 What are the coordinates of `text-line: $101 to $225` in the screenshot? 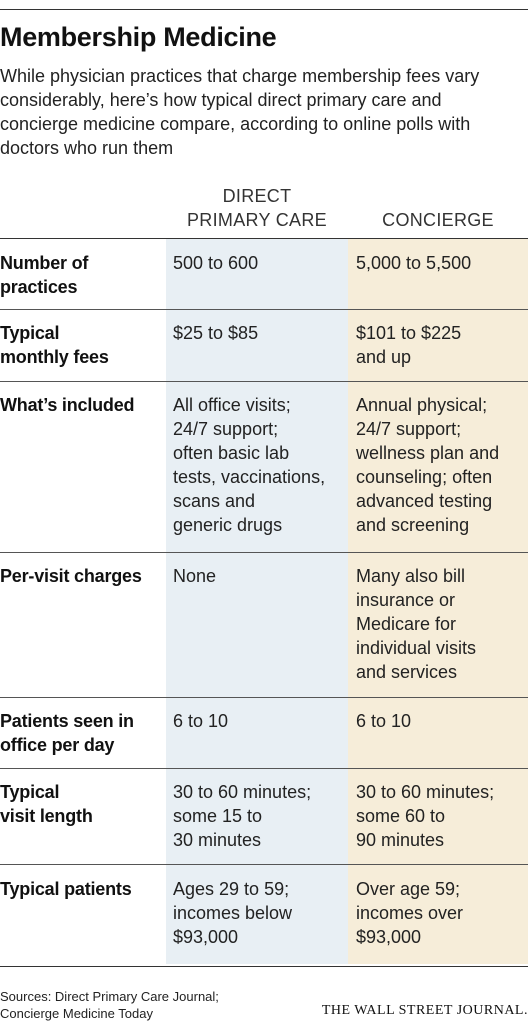 It's located at (409, 333).